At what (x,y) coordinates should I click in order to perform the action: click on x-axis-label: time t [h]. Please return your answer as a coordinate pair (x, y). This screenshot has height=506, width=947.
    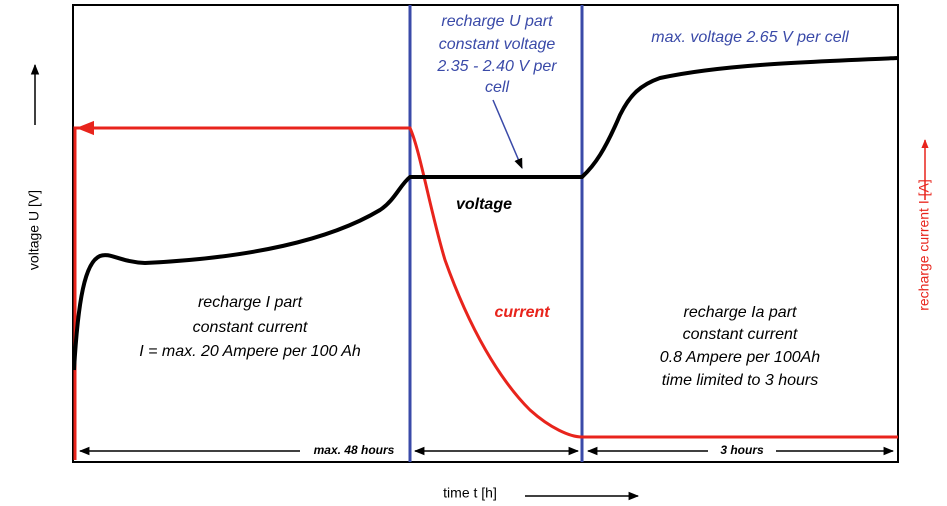
    Looking at the image, I should click on (470, 493).